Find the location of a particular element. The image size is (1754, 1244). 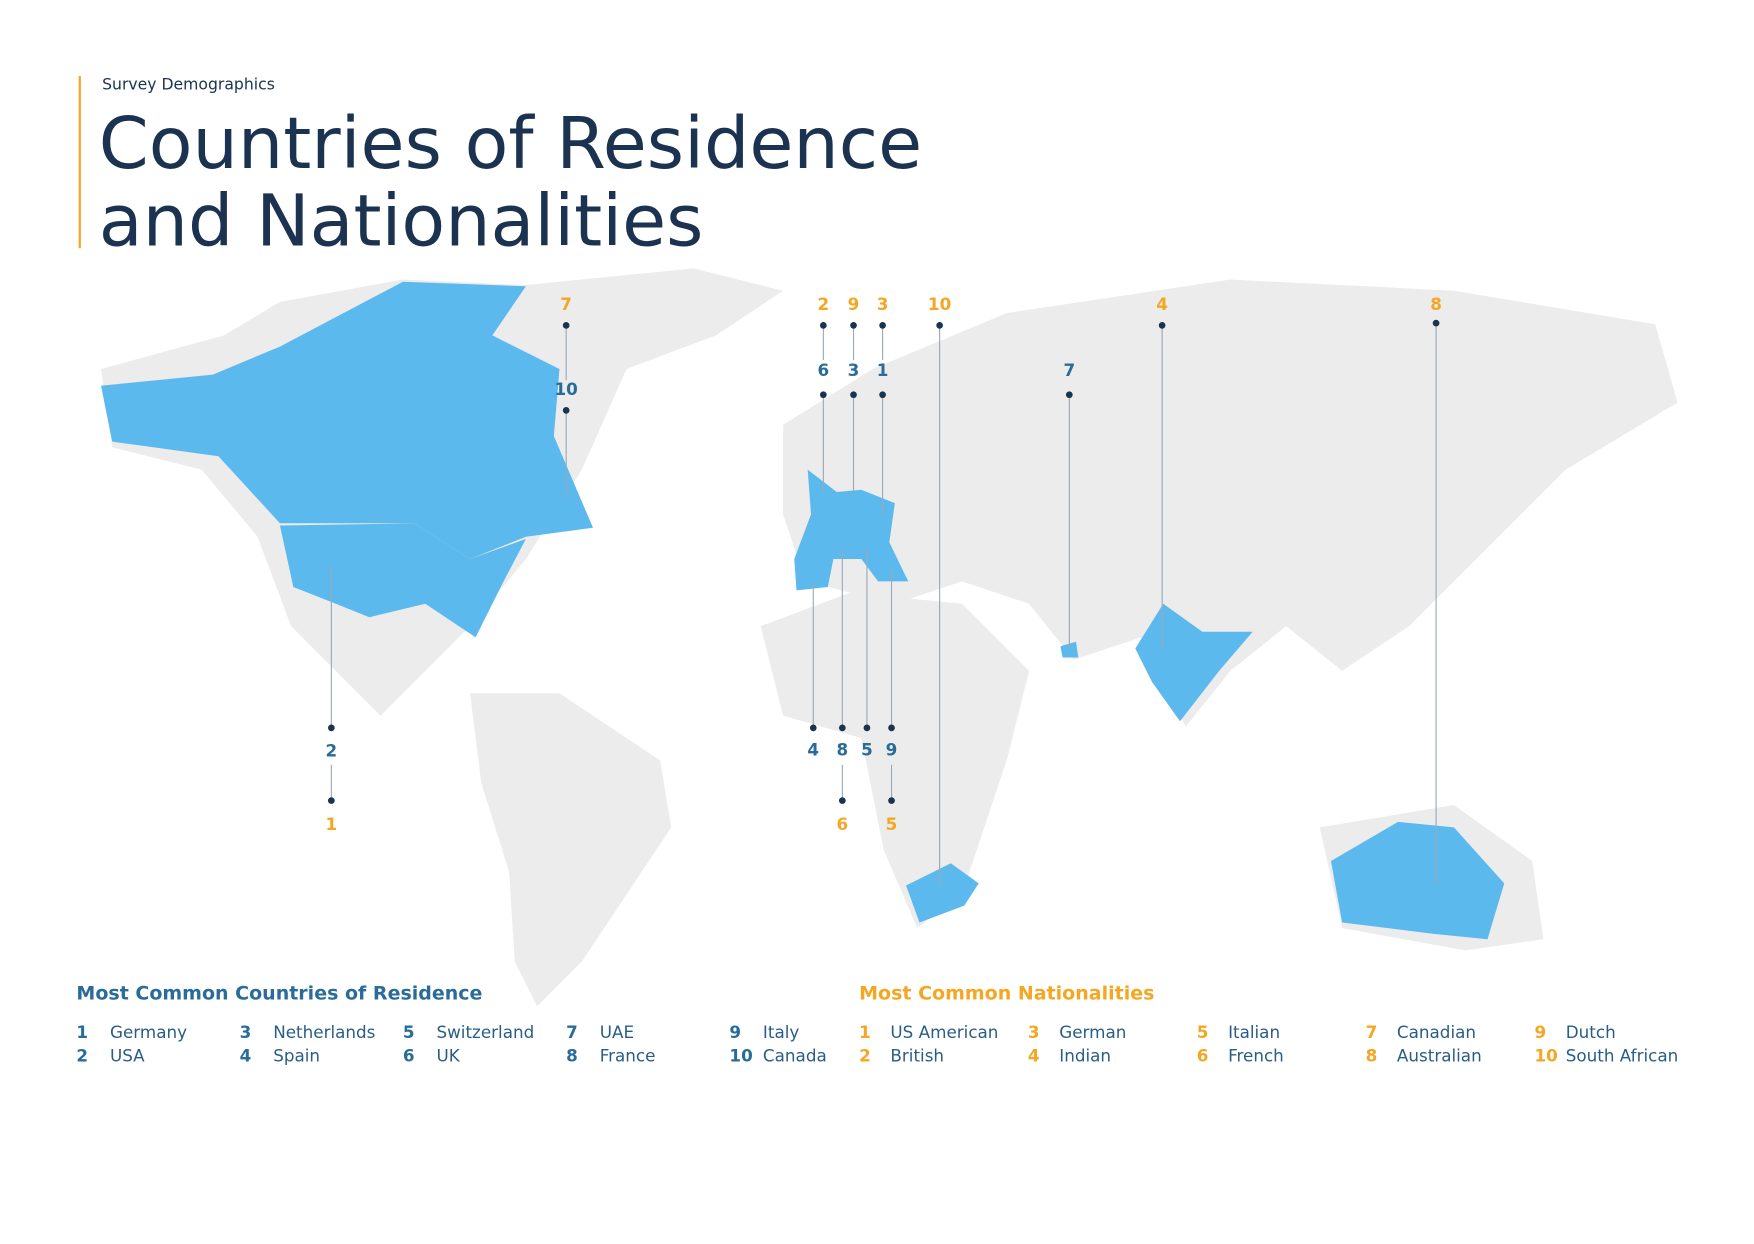

legend-name: UK is located at coordinates (448, 1056).